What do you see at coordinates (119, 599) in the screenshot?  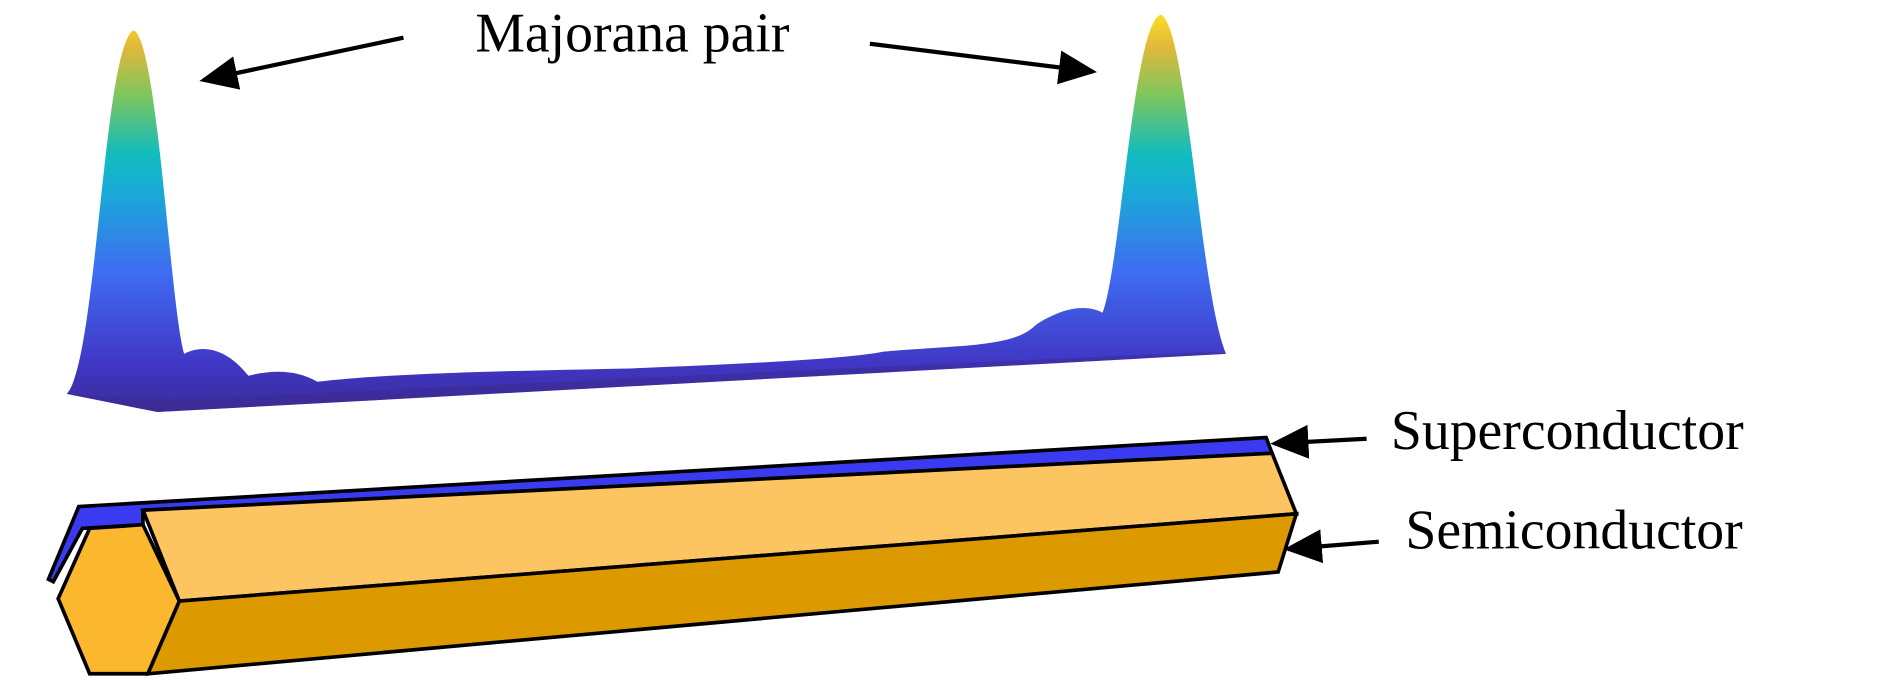 I see `semiconductor-end` at bounding box center [119, 599].